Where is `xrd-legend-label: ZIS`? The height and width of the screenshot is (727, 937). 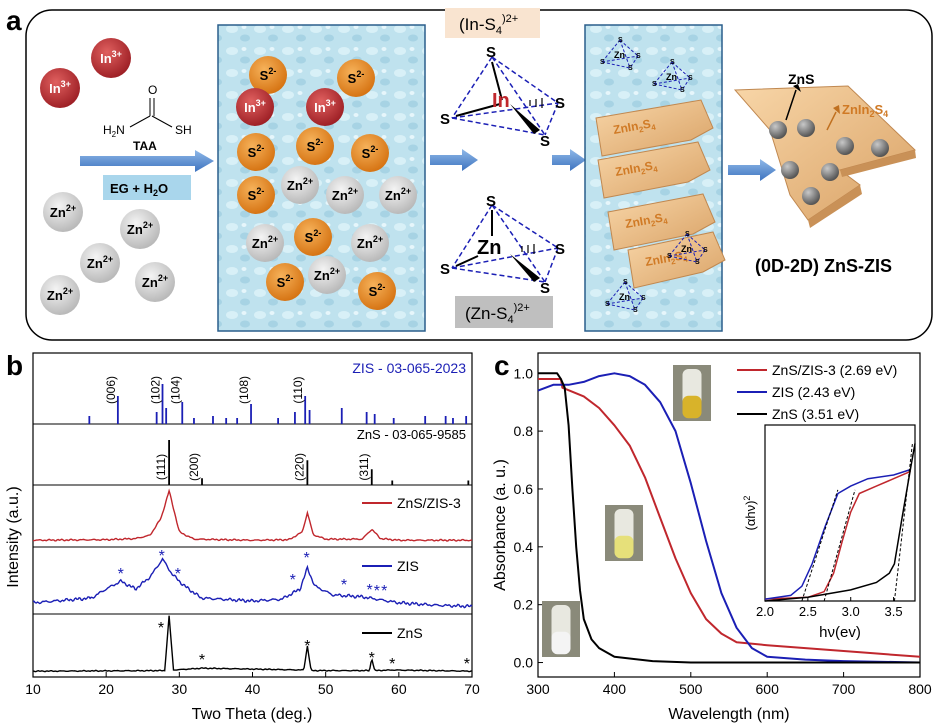 xrd-legend-label: ZIS is located at coordinates (408, 566).